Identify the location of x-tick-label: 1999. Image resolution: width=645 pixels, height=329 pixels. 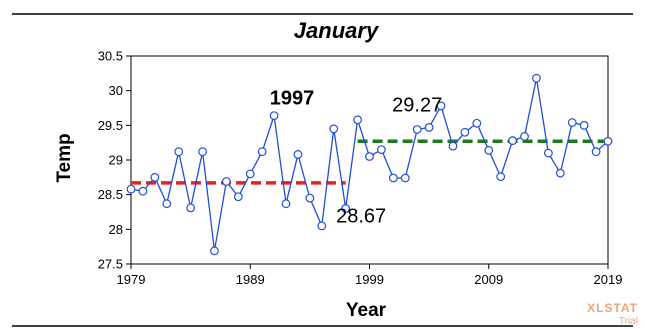
(369, 279).